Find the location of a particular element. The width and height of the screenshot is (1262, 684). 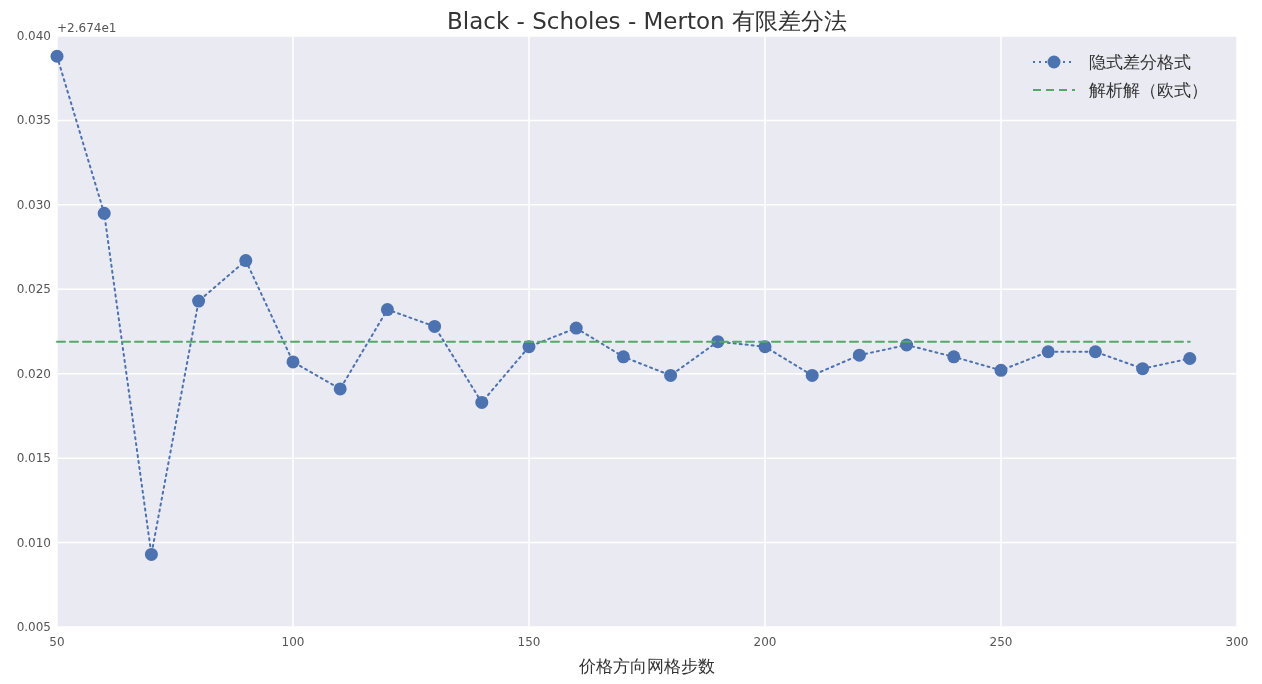

y-tick-label: 0.030 is located at coordinates (33, 204).